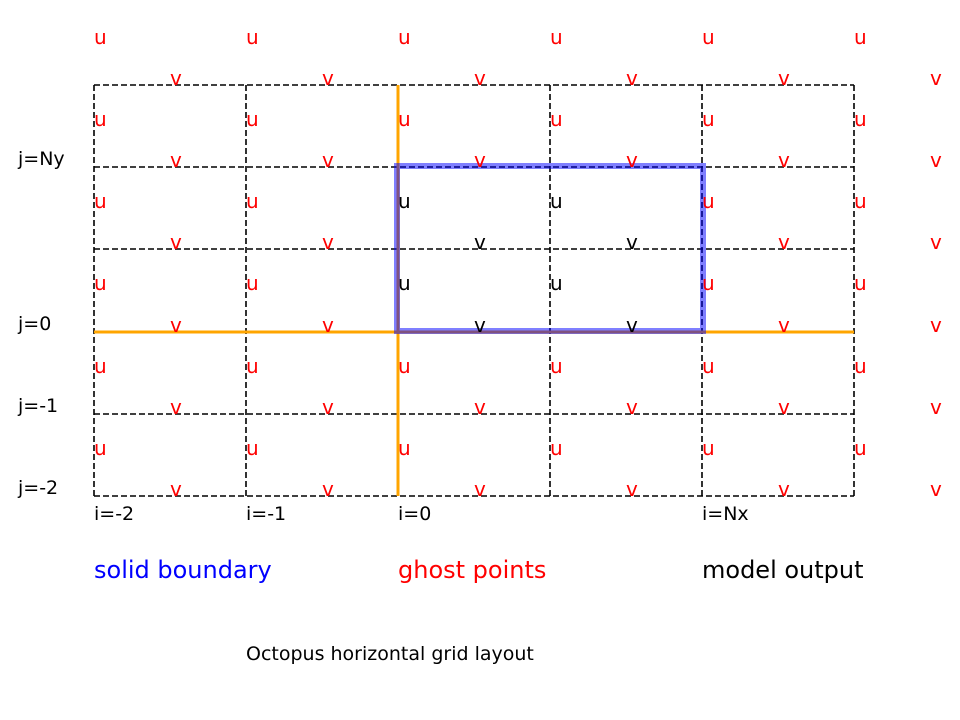 The height and width of the screenshot is (720, 960). I want to click on row-label-0: j=0, so click(35, 324).